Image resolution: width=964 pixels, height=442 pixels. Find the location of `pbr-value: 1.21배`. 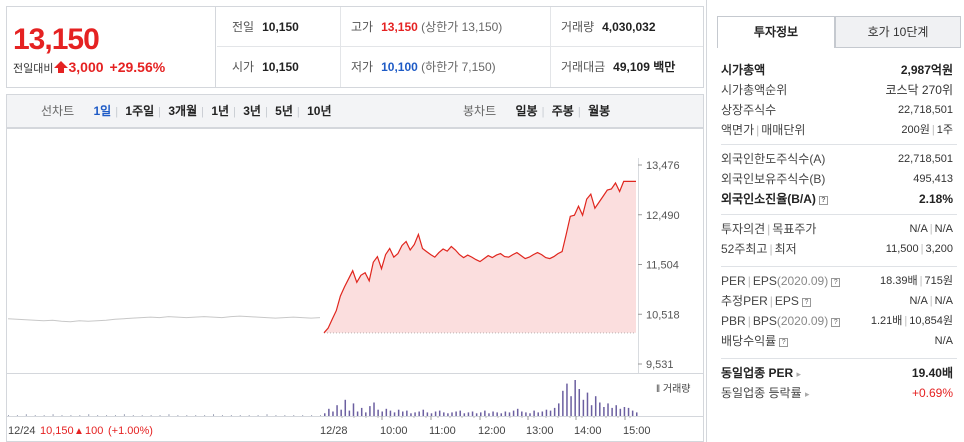

pbr-value: 1.21배 is located at coordinates (886, 321).